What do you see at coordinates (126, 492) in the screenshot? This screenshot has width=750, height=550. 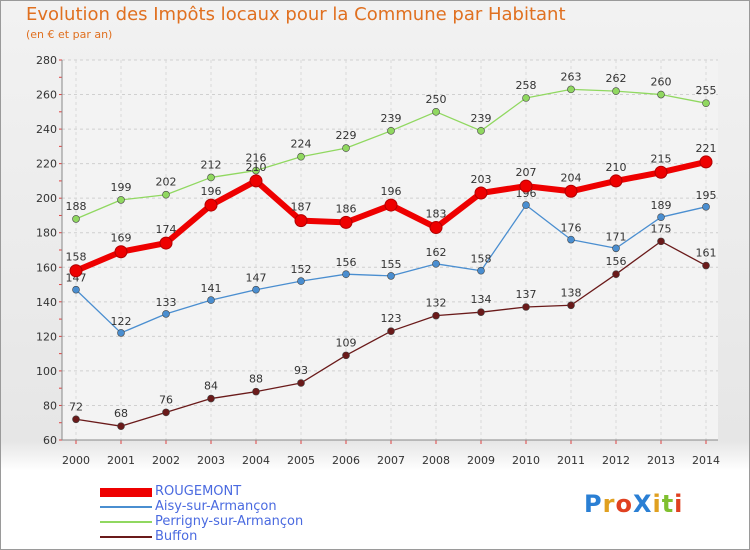 I see `legend-swatch` at bounding box center [126, 492].